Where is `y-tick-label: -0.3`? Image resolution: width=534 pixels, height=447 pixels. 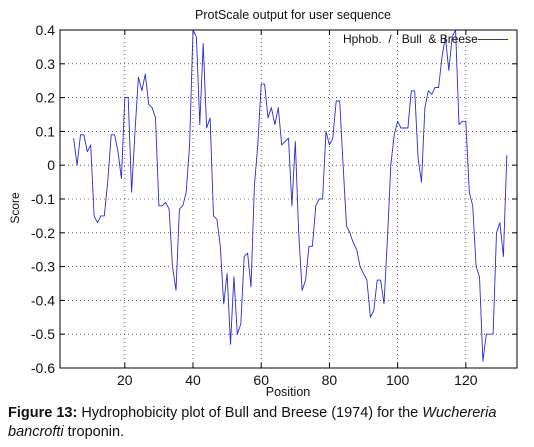
y-tick-label: -0.3 is located at coordinates (43, 267).